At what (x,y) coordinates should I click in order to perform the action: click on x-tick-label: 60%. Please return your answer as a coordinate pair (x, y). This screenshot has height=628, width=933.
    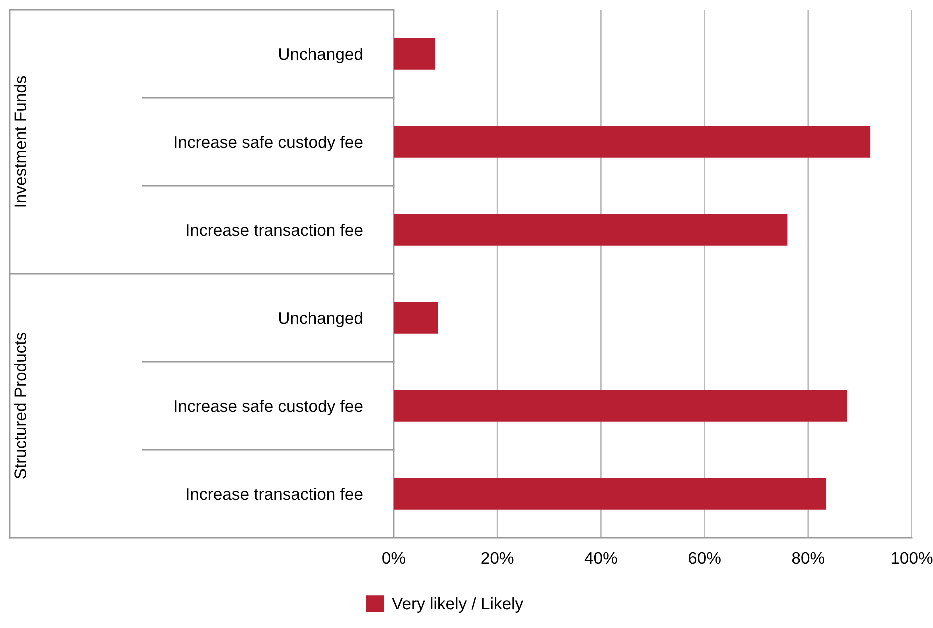
    Looking at the image, I should click on (704, 558).